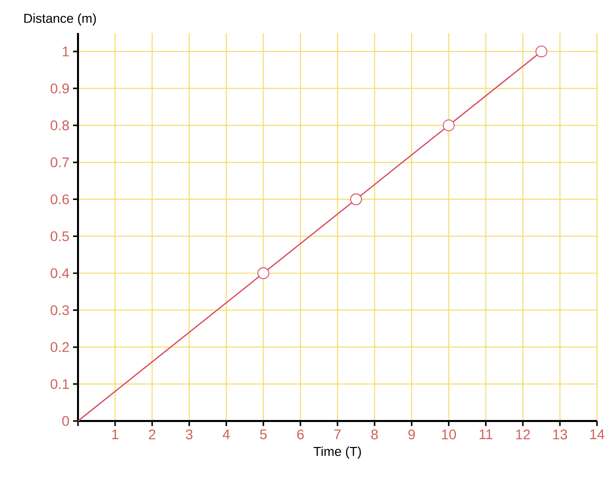  Describe the element at coordinates (65, 421) in the screenshot. I see `y-tick-label: 0` at that location.